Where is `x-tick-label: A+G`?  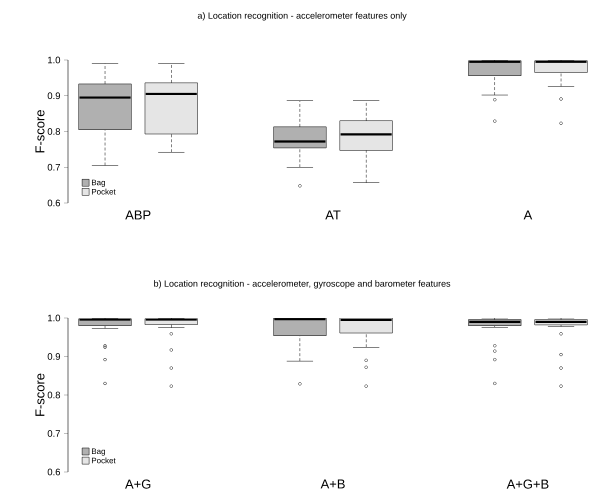 x-tick-label: A+G is located at coordinates (137, 484).